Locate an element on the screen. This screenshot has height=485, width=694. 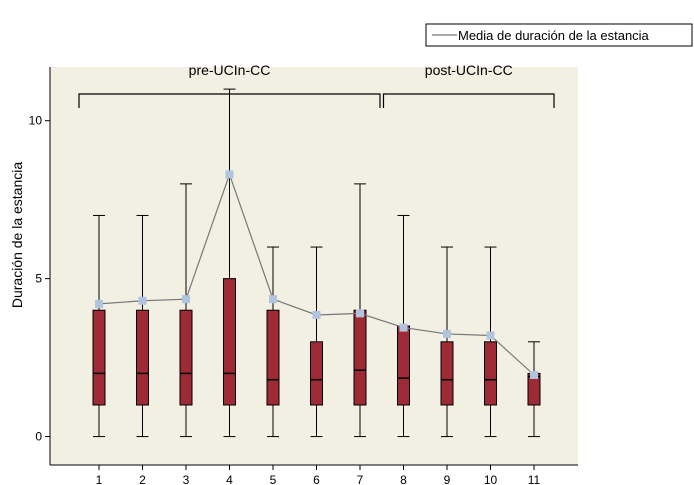
y-tick-label: 5 is located at coordinates (38, 279).